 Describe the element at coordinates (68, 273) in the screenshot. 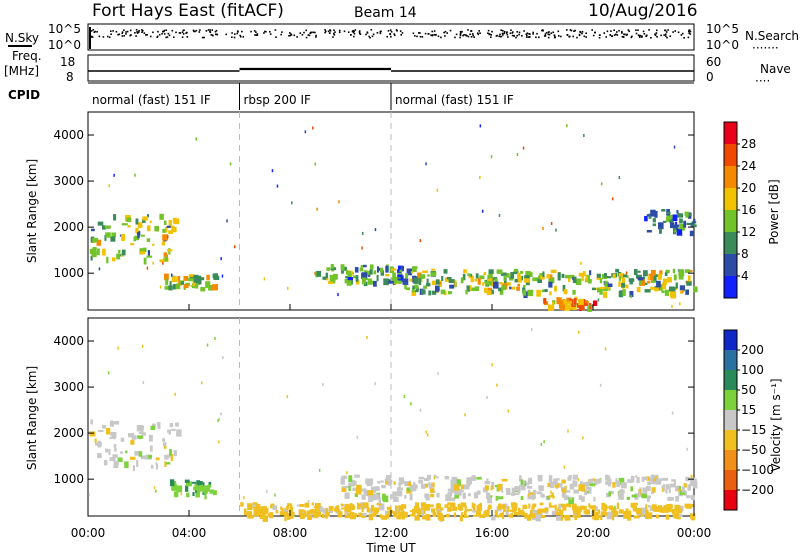

I see `y-tick-label: 1000` at that location.